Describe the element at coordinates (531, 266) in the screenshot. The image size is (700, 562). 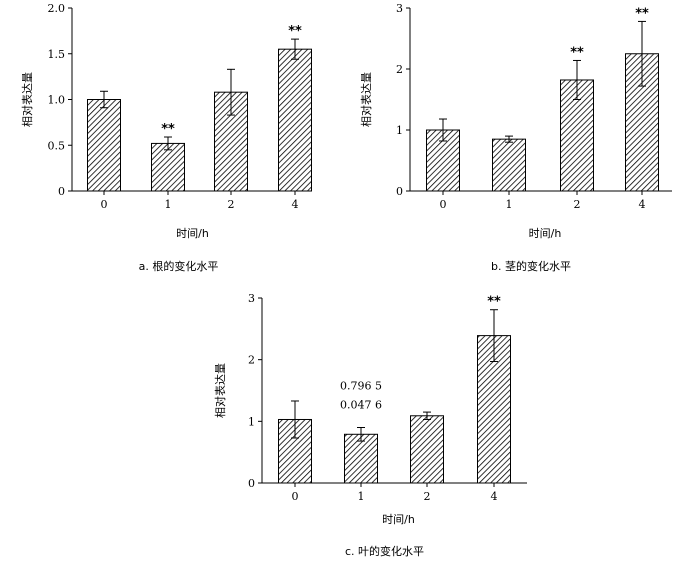
I see `chart-caption: b. 茎的变化水平` at that location.